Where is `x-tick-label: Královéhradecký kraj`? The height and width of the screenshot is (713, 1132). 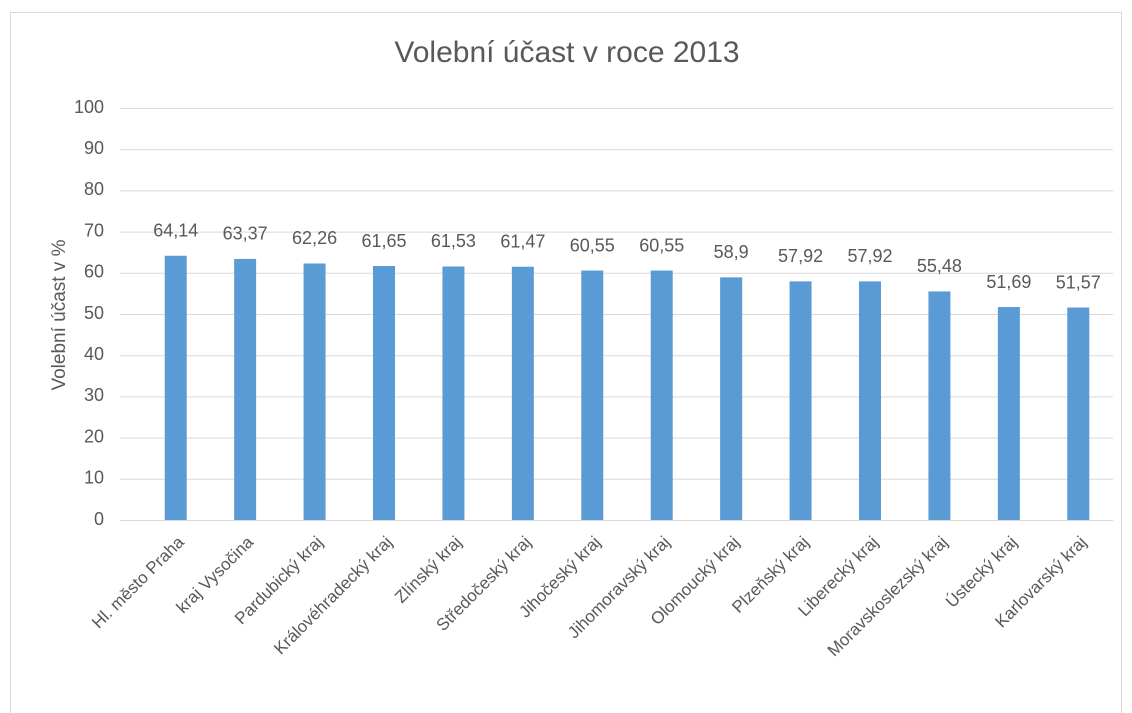 x-tick-label: Královéhradecký kraj is located at coordinates (333, 596).